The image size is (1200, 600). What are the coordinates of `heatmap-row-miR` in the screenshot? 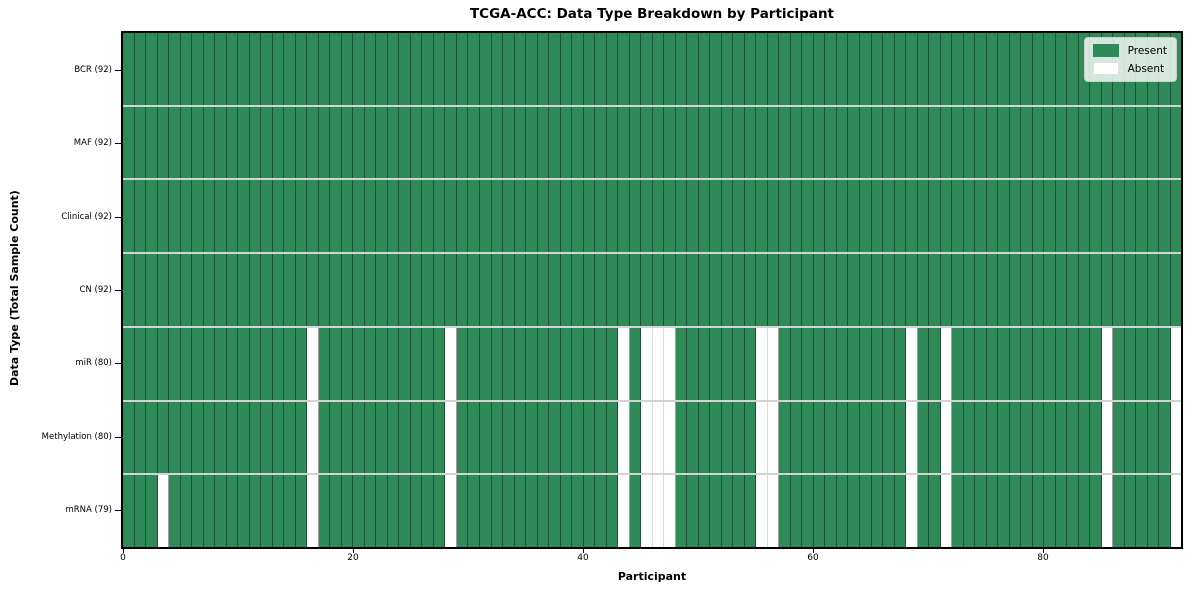 It's located at (652, 364).